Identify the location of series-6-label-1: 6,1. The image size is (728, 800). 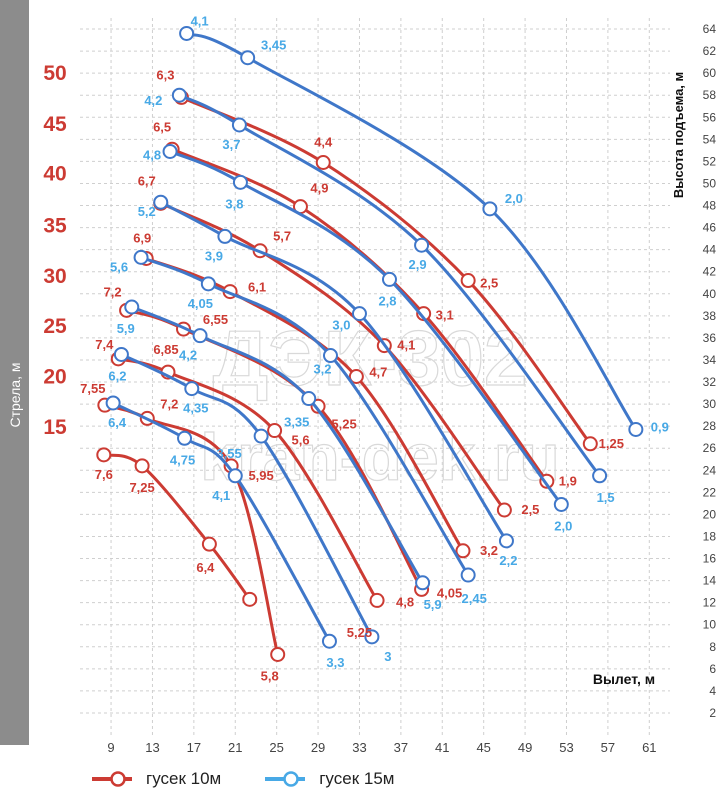
(257, 287).